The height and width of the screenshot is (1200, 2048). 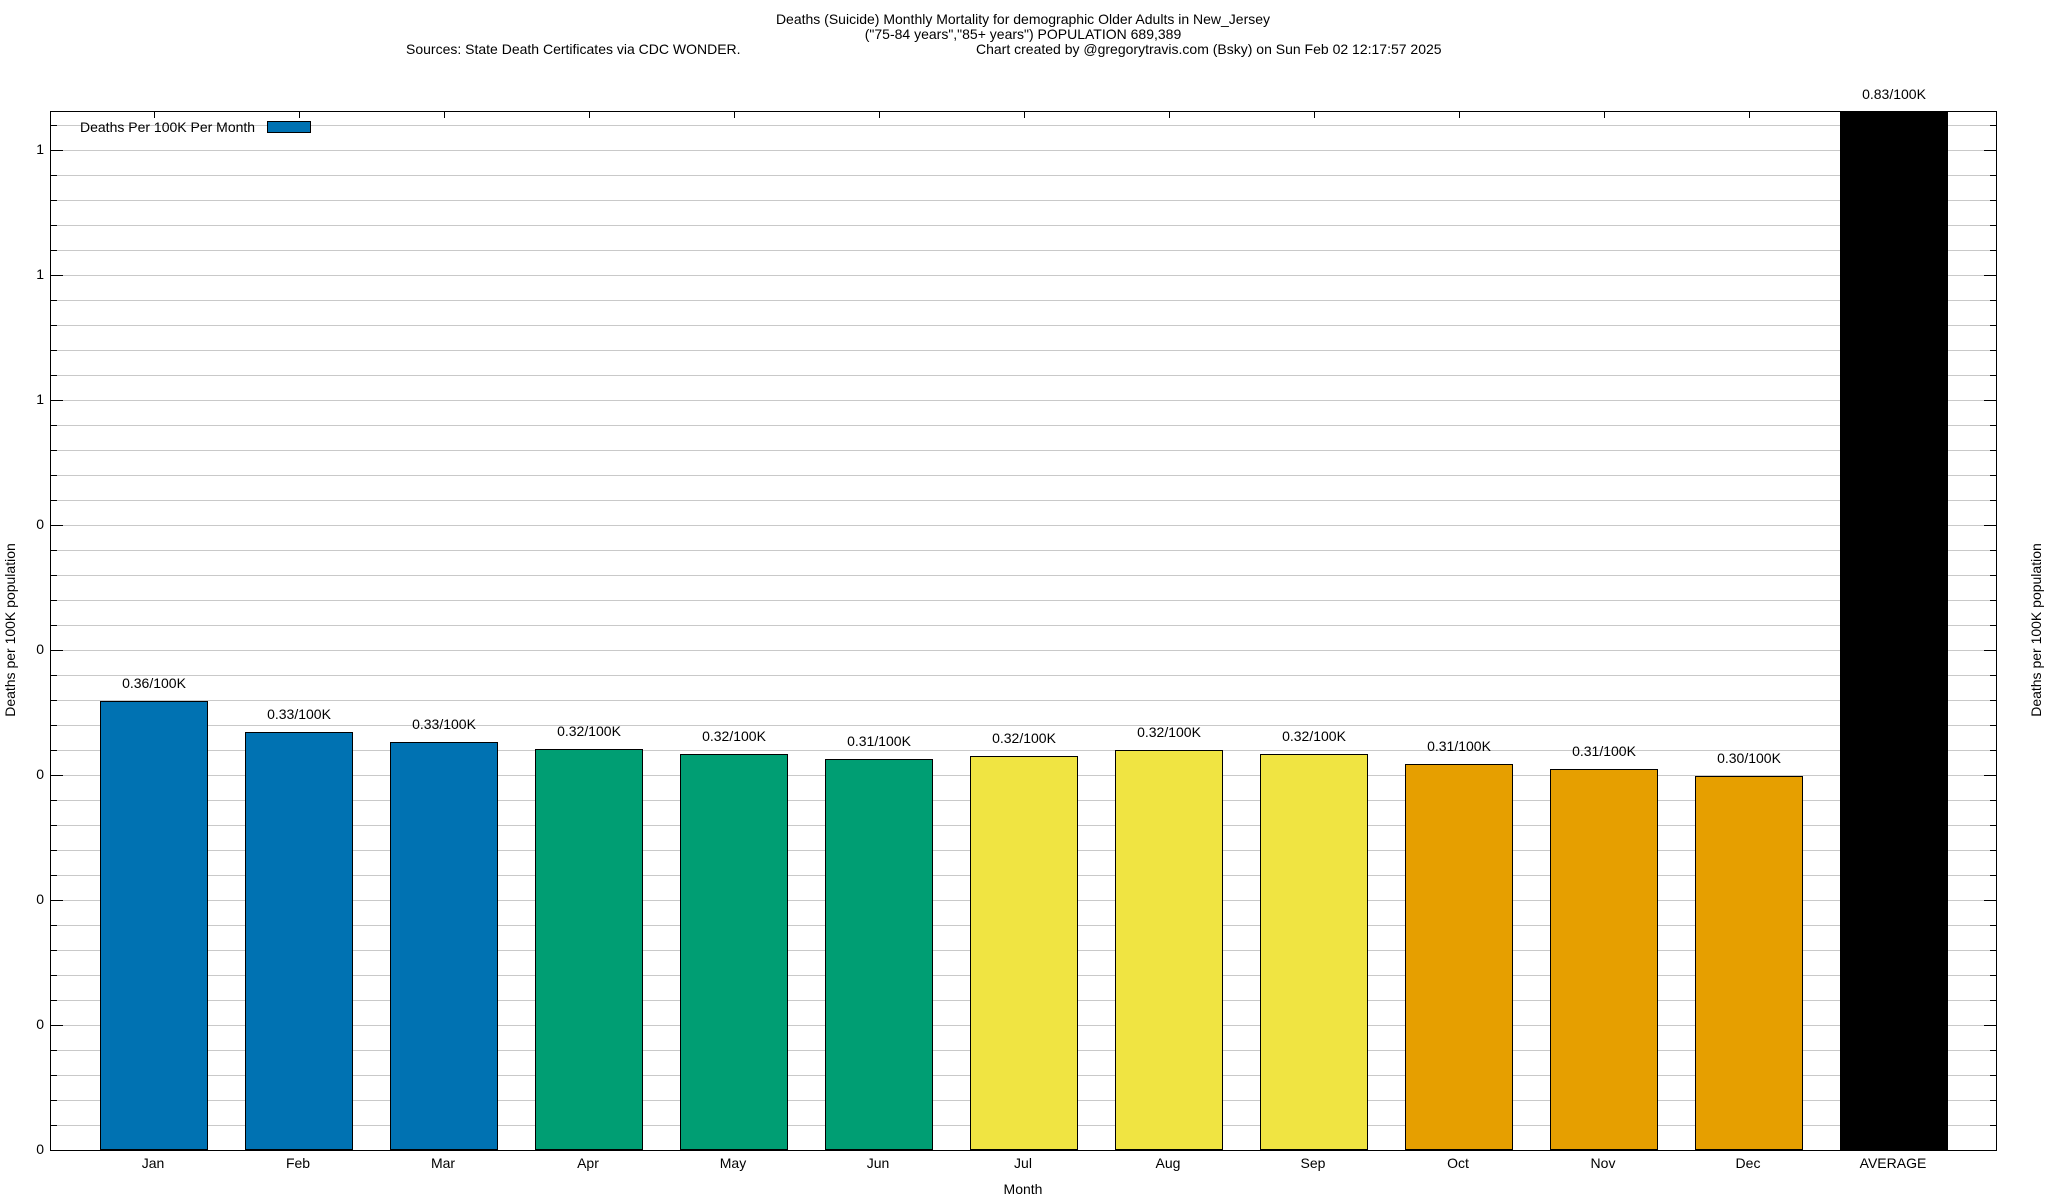 I want to click on x-tick-label: Jan, so click(x=153, y=1163).